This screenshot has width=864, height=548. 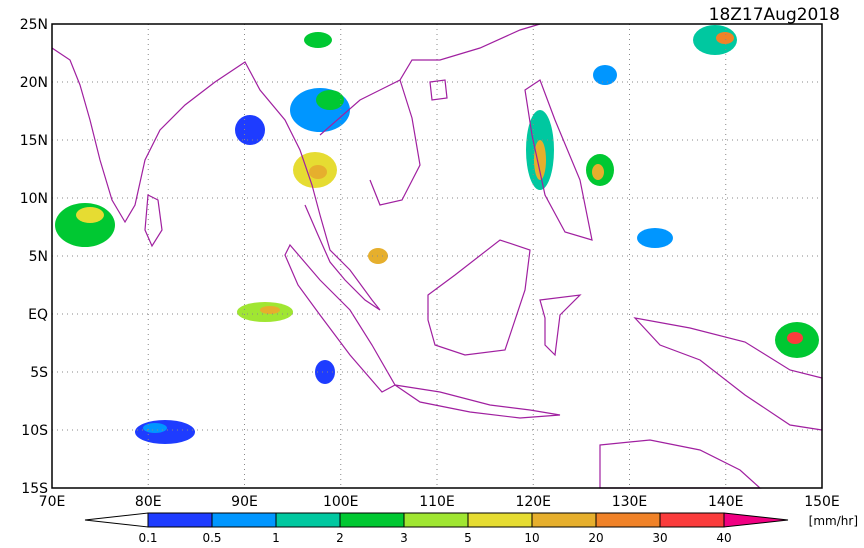 What do you see at coordinates (52, 502) in the screenshot?
I see `lon-label: 70E` at bounding box center [52, 502].